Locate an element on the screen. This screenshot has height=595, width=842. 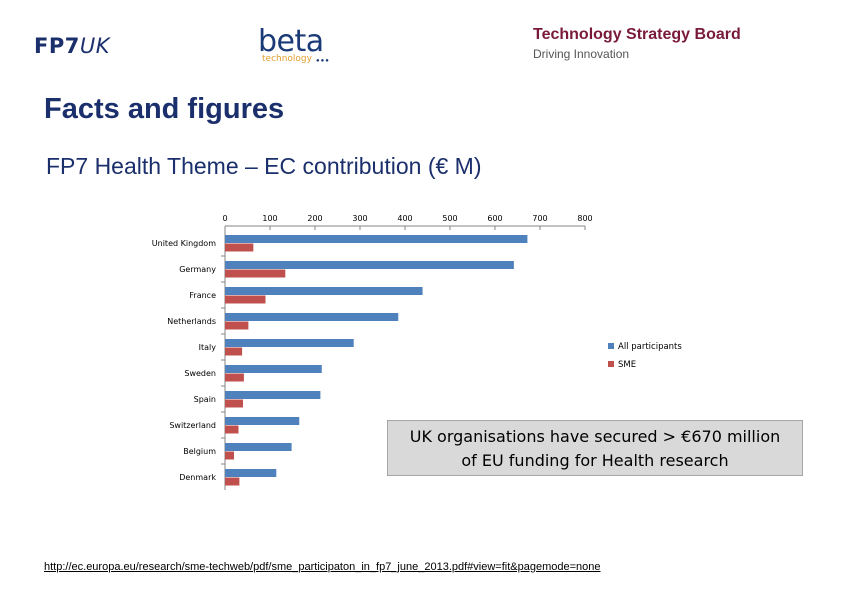
callout-line-2: of EU funding for Health research is located at coordinates (595, 460).